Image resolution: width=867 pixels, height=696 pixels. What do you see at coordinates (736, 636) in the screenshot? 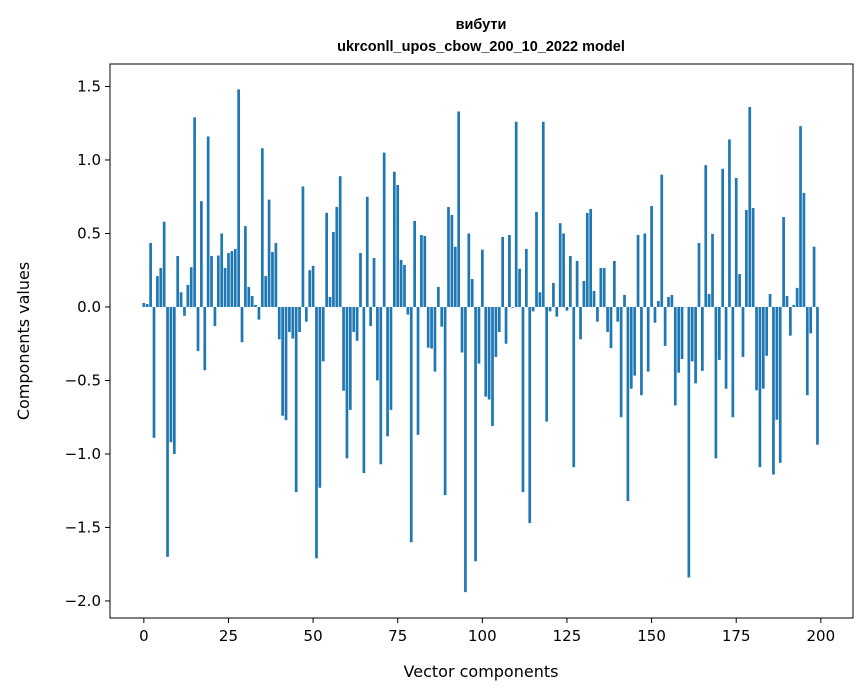
I see `x-tick-label: 175` at bounding box center [736, 636].